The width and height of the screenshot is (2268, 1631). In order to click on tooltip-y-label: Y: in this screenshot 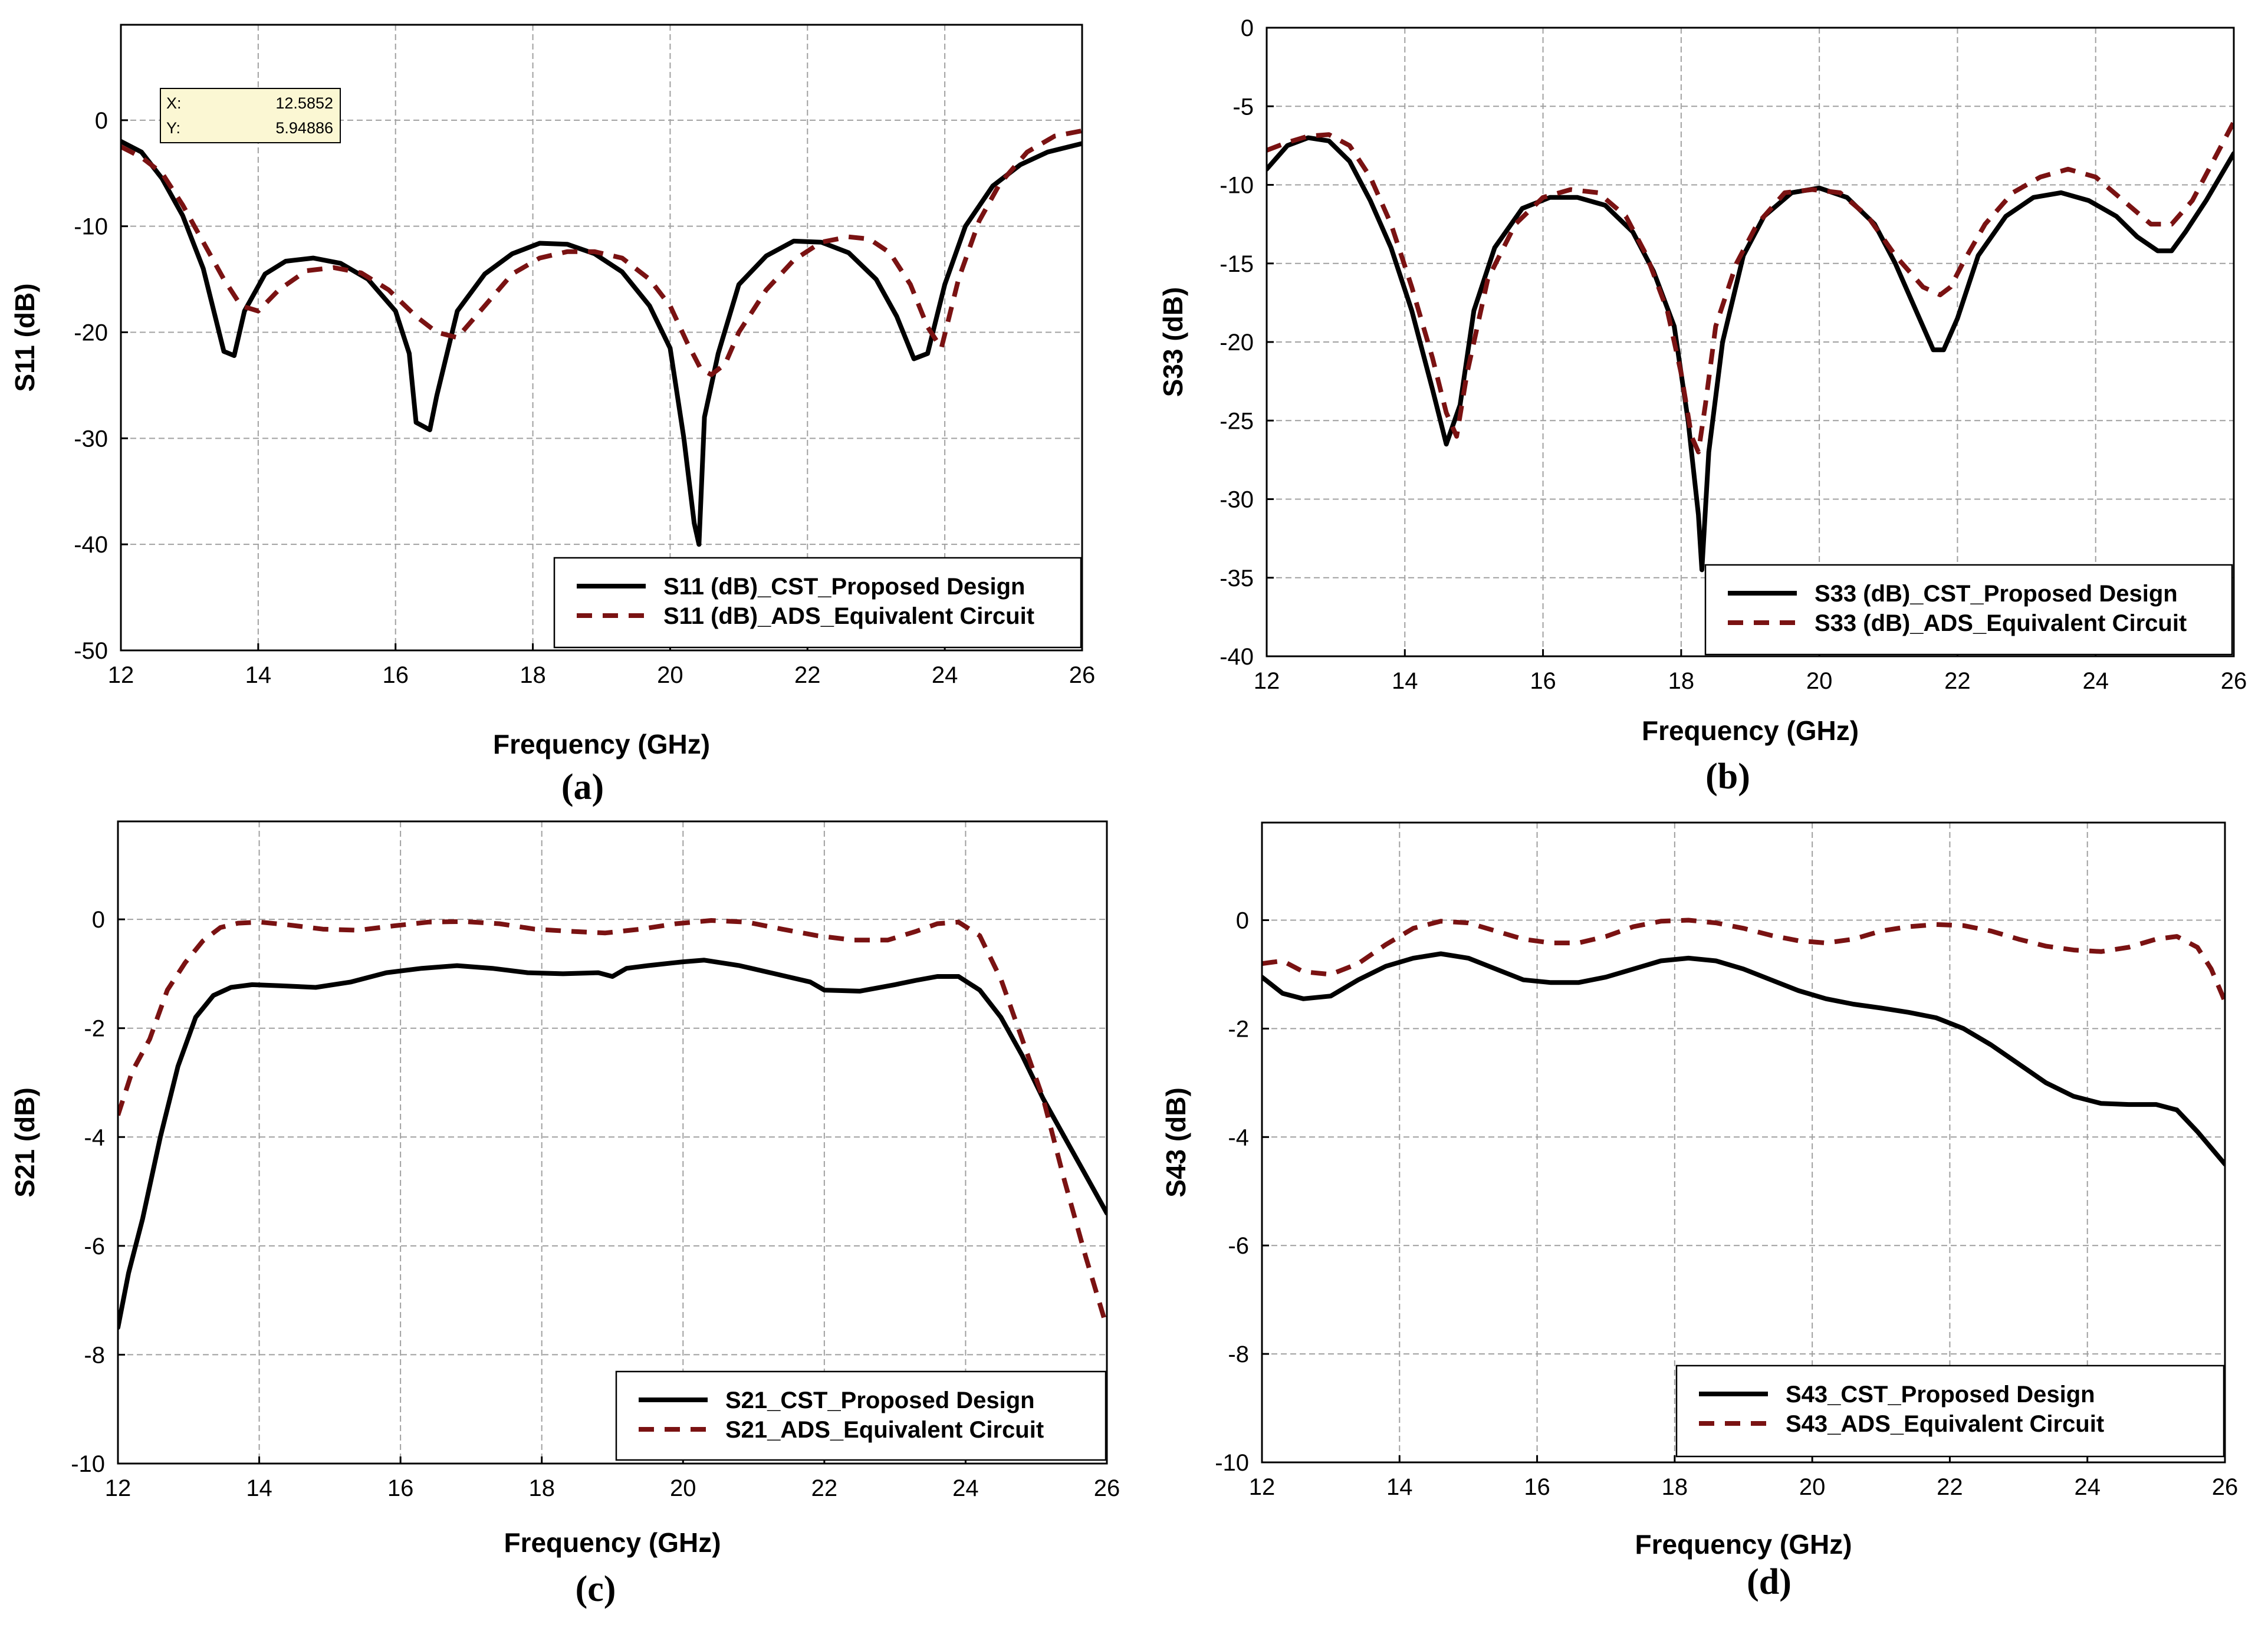, I will do `click(173, 128)`.